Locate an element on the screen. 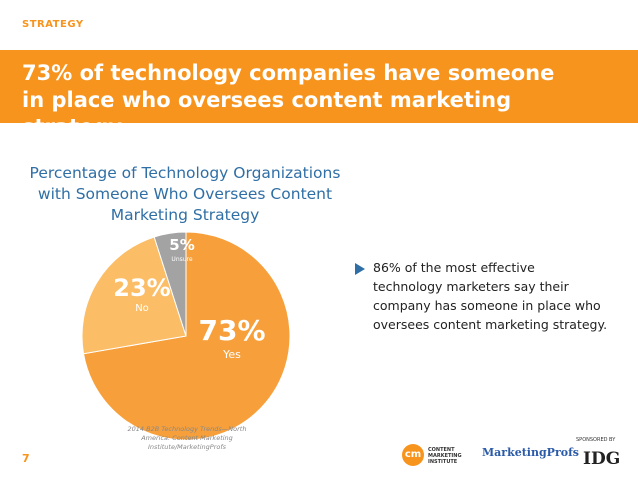 This screenshot has width=638, height=479. bullet-arrow is located at coordinates (360, 269).